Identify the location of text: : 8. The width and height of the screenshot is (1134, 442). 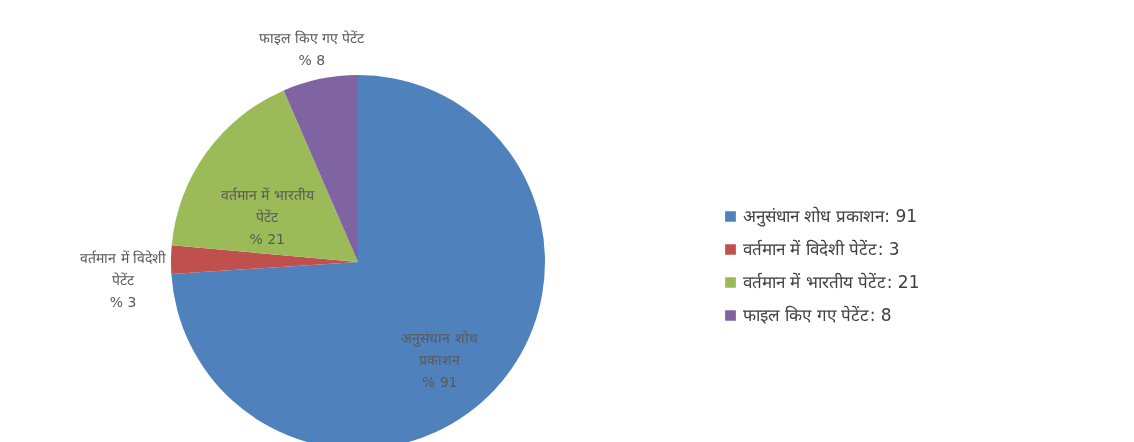
(880, 314).